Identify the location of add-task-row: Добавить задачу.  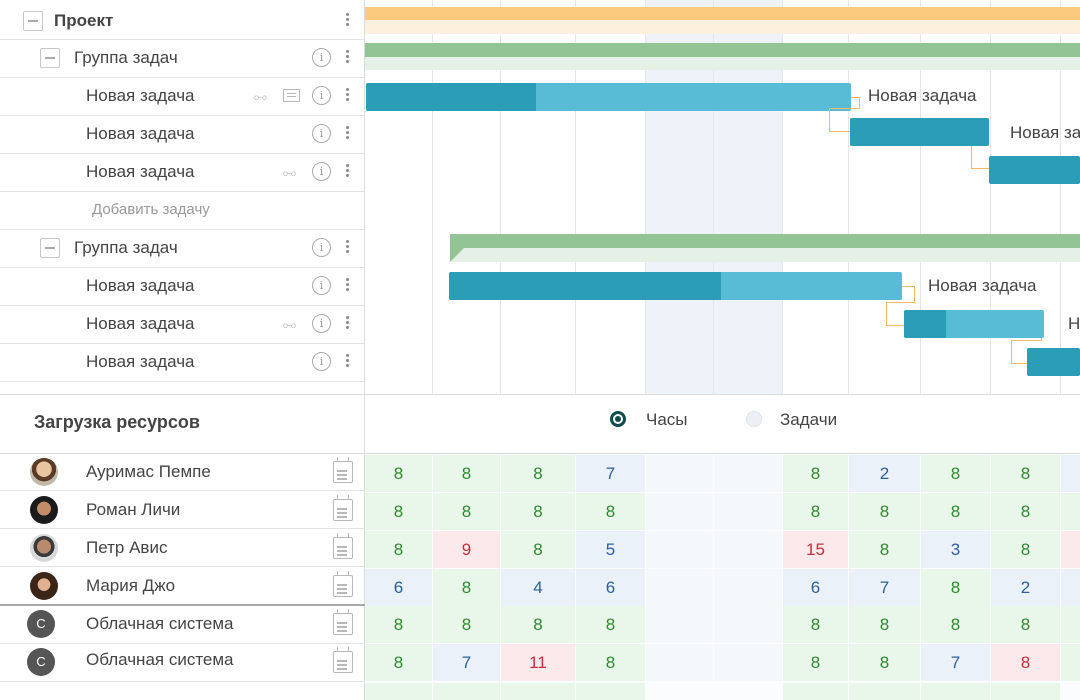
(182, 210).